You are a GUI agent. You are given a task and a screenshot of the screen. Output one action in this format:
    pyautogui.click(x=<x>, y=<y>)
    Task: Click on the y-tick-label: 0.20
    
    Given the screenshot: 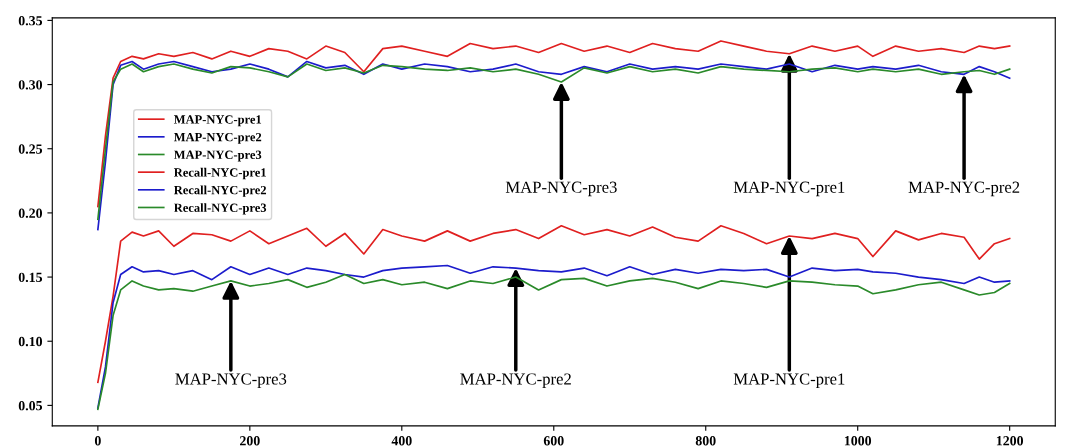 What is the action you would take?
    pyautogui.click(x=30, y=213)
    